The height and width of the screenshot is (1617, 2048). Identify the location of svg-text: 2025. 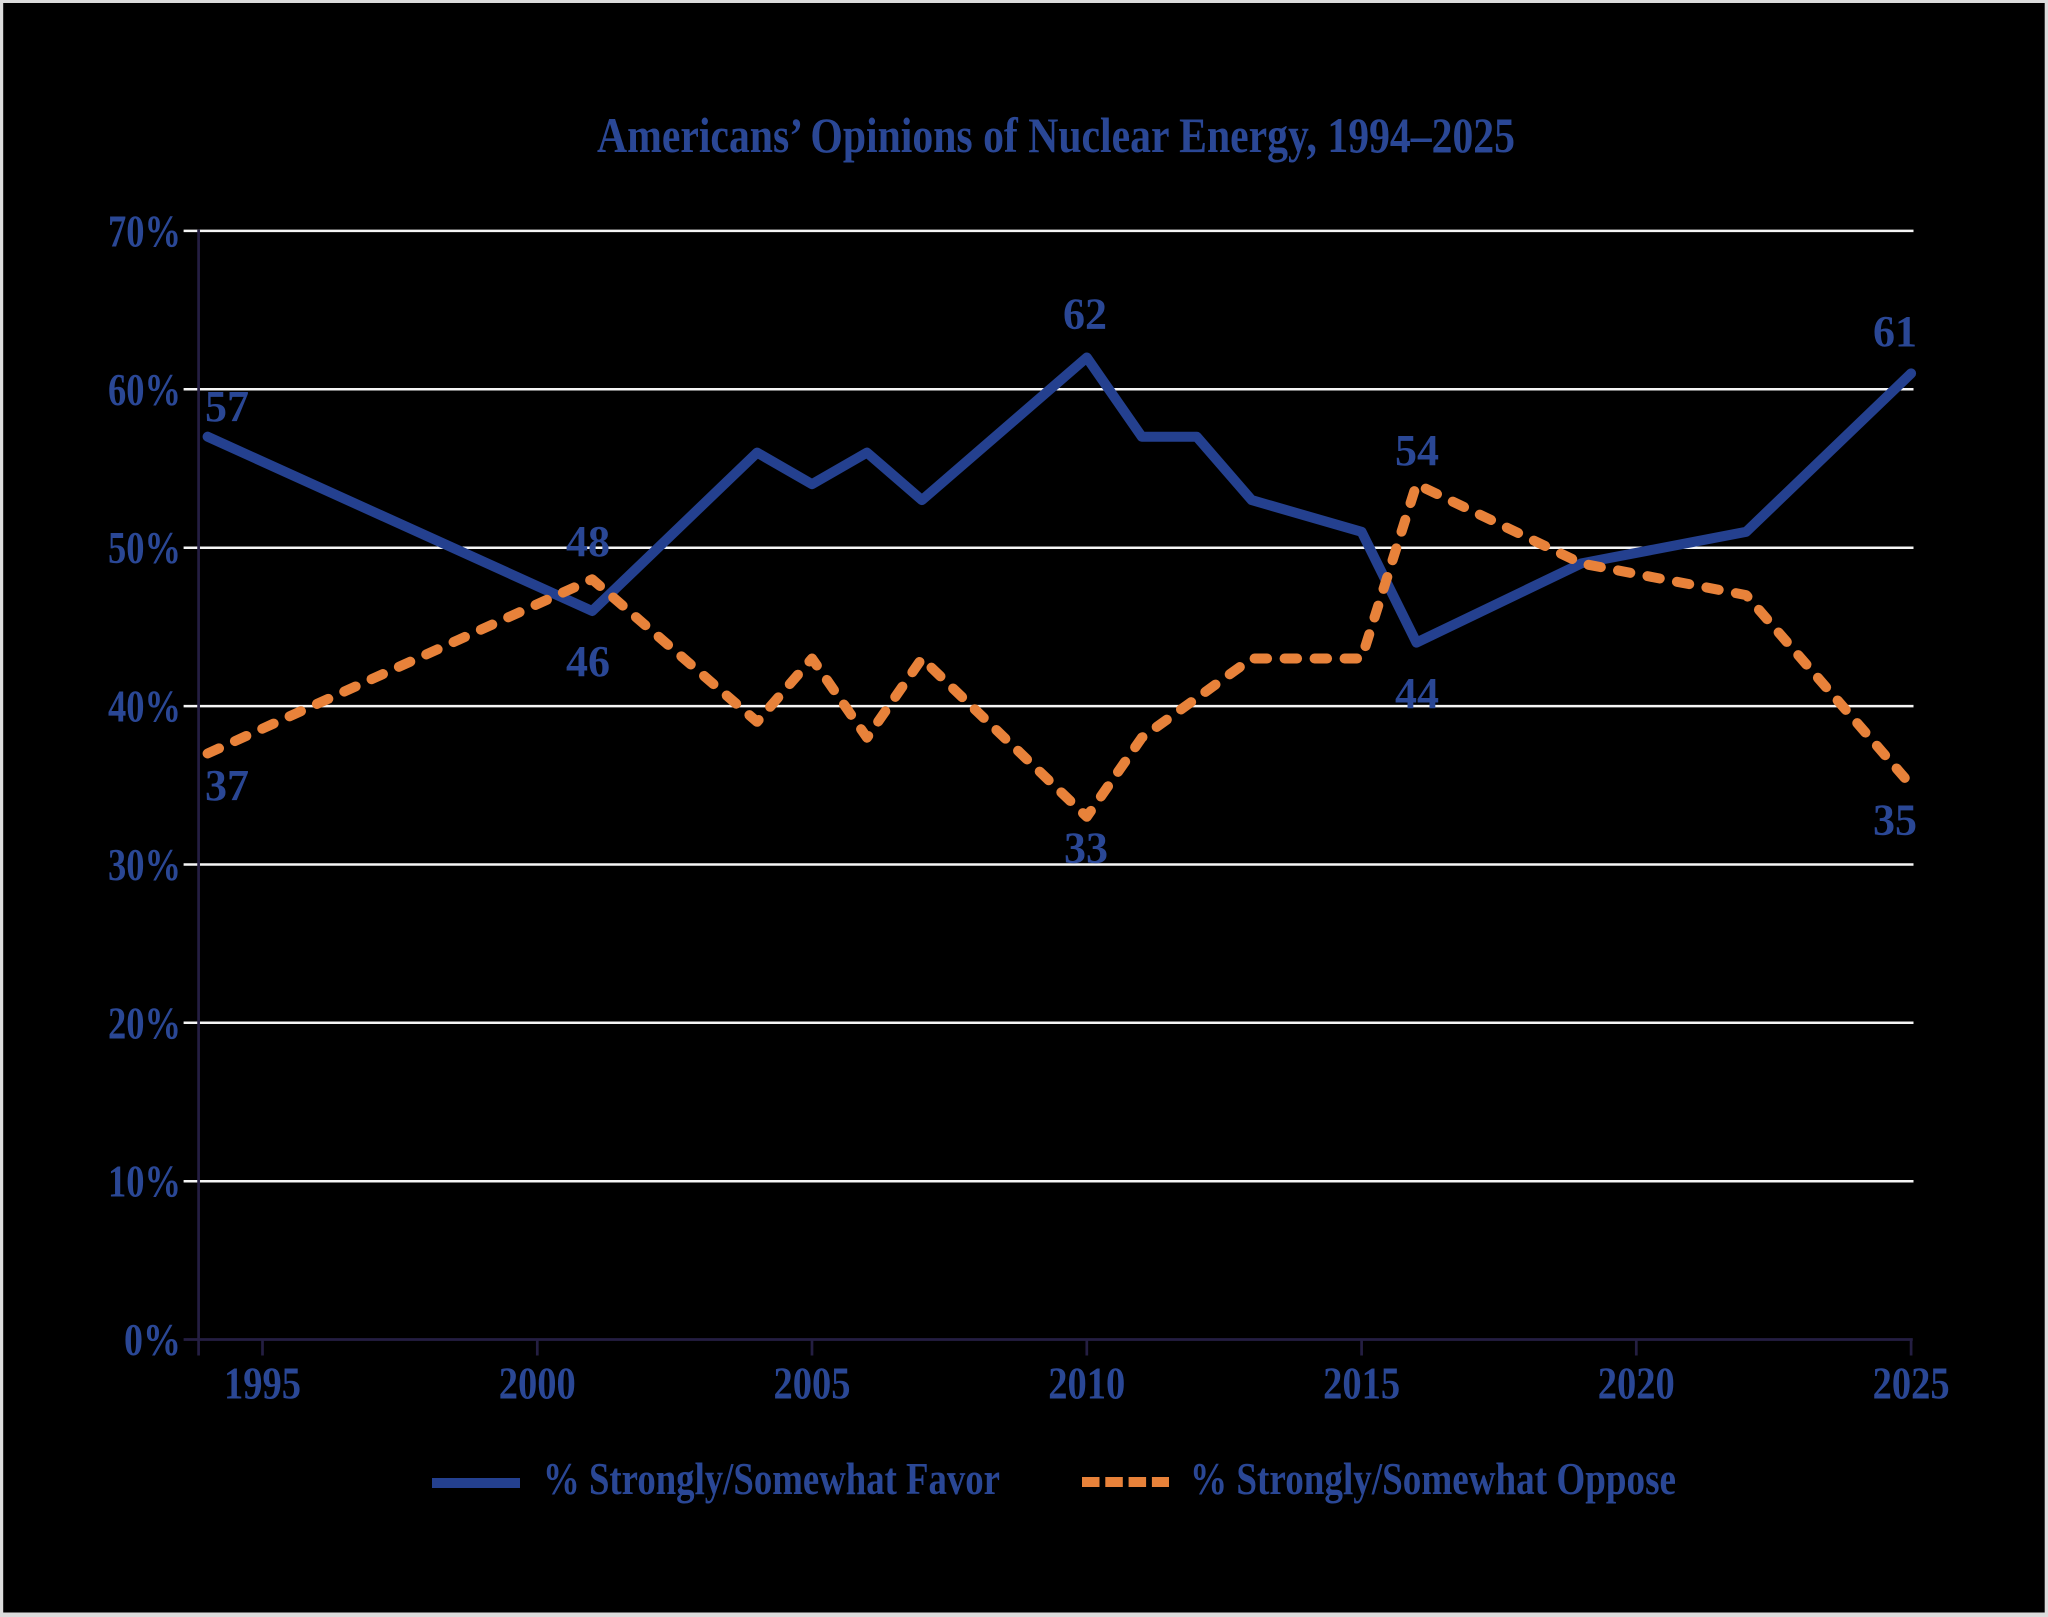
(1911, 1384).